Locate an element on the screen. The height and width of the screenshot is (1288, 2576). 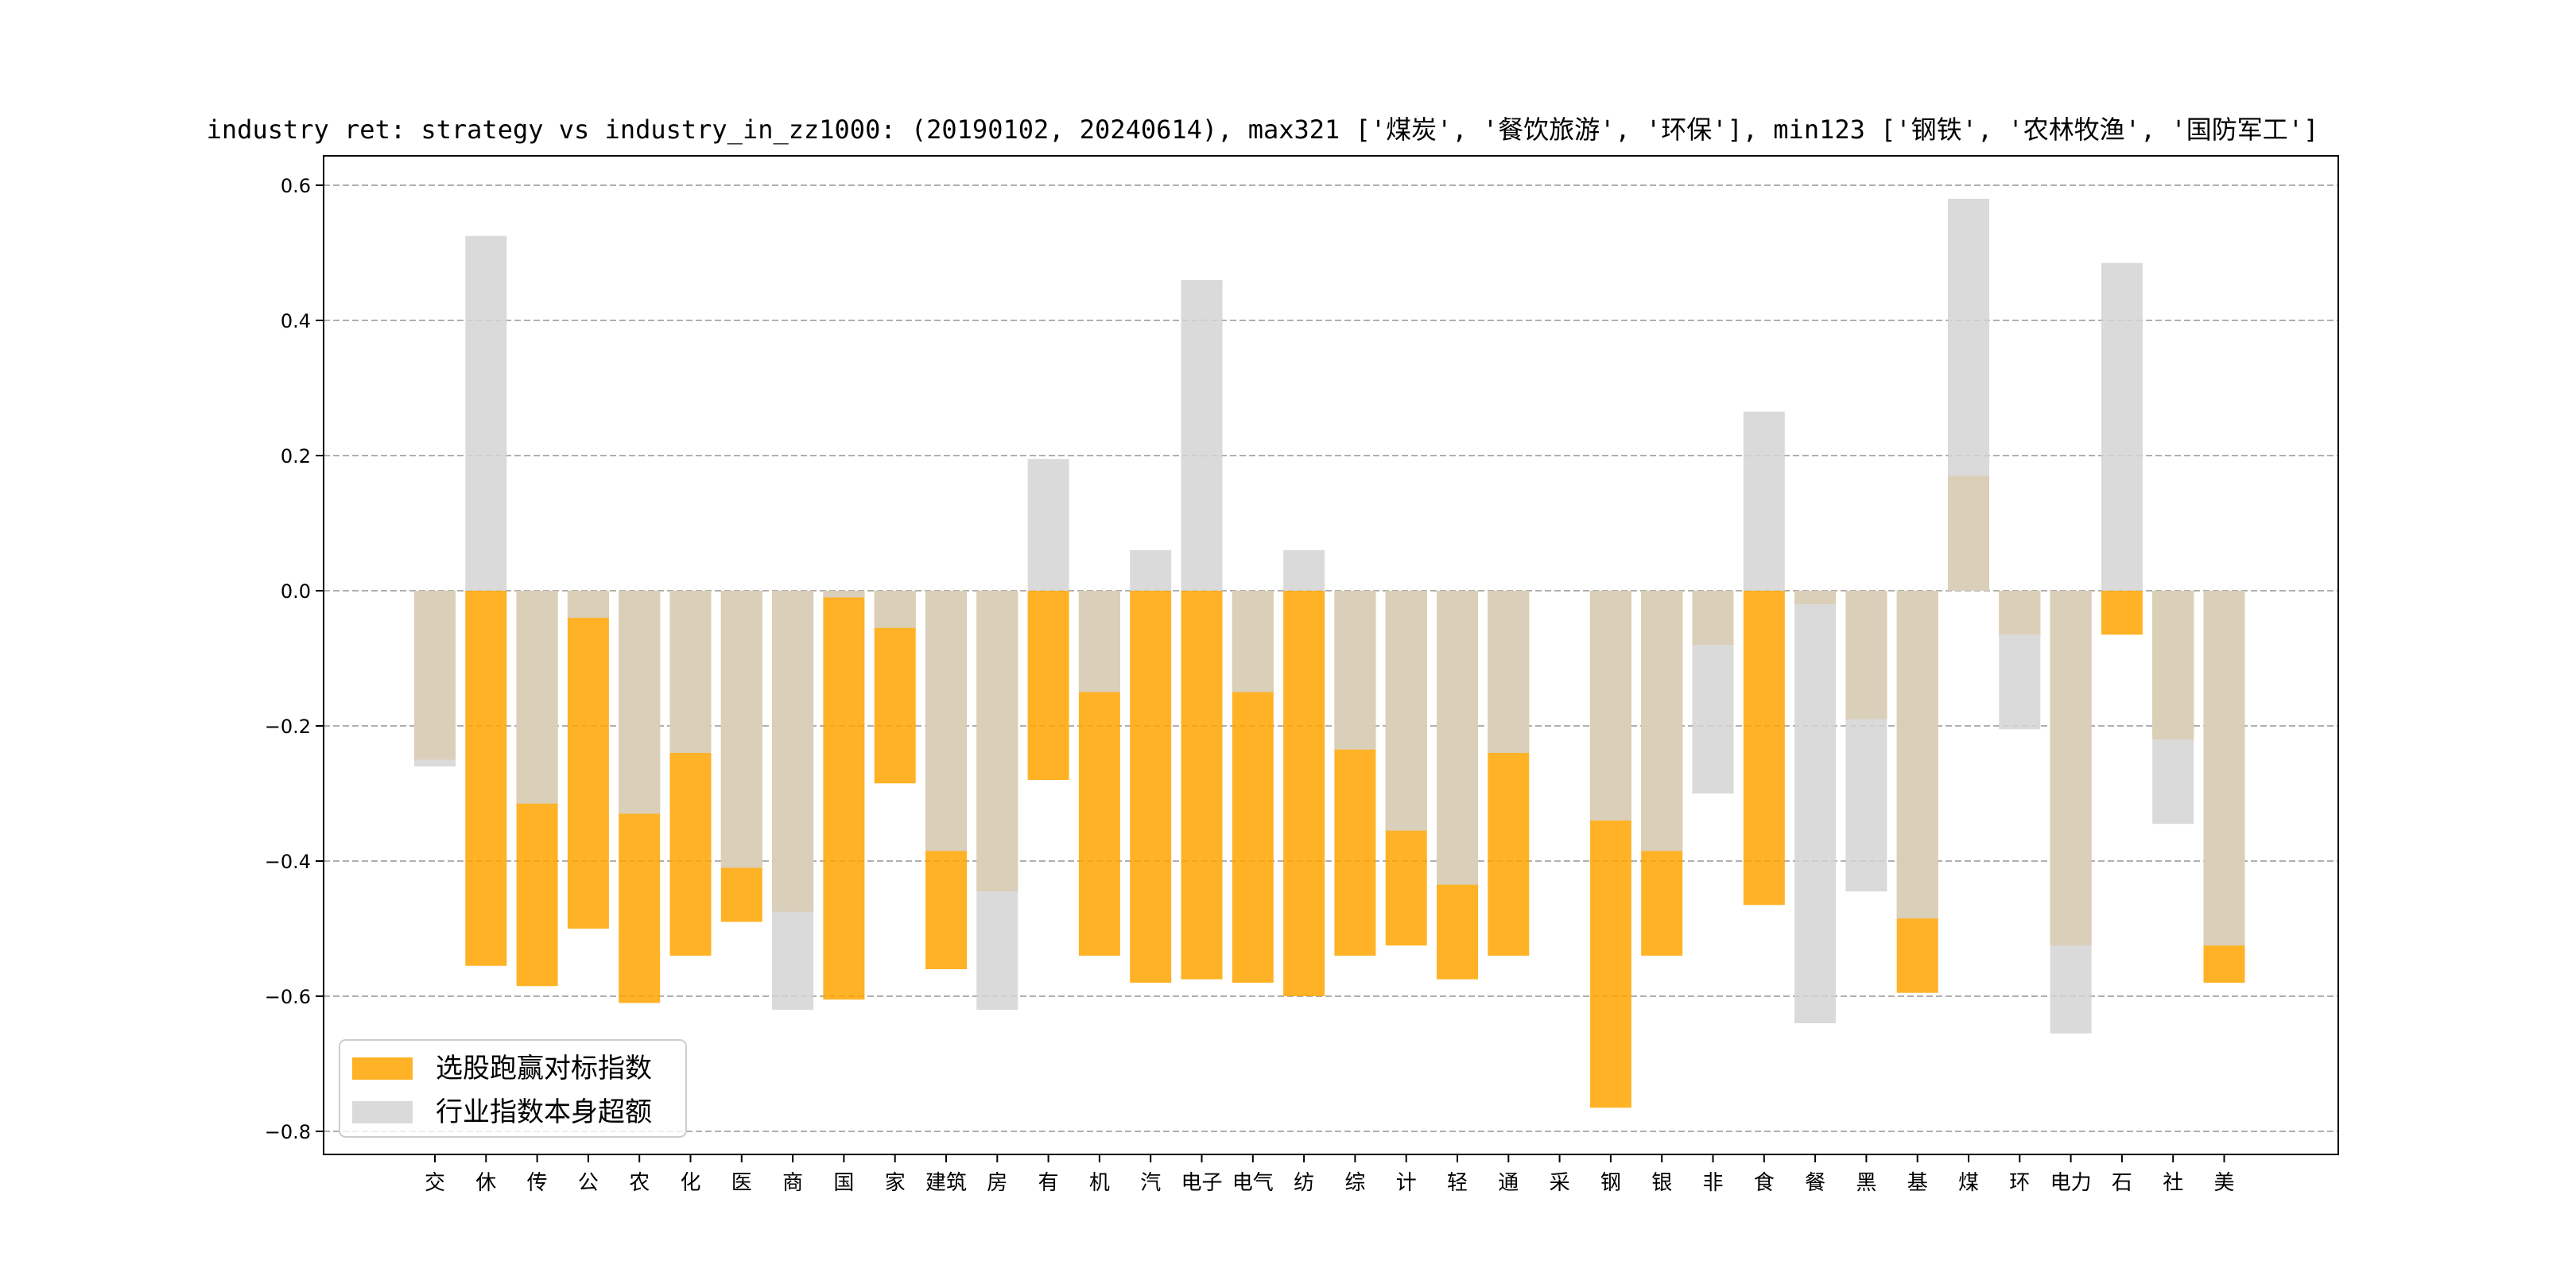
x-tick-label: 商 is located at coordinates (792, 1183).